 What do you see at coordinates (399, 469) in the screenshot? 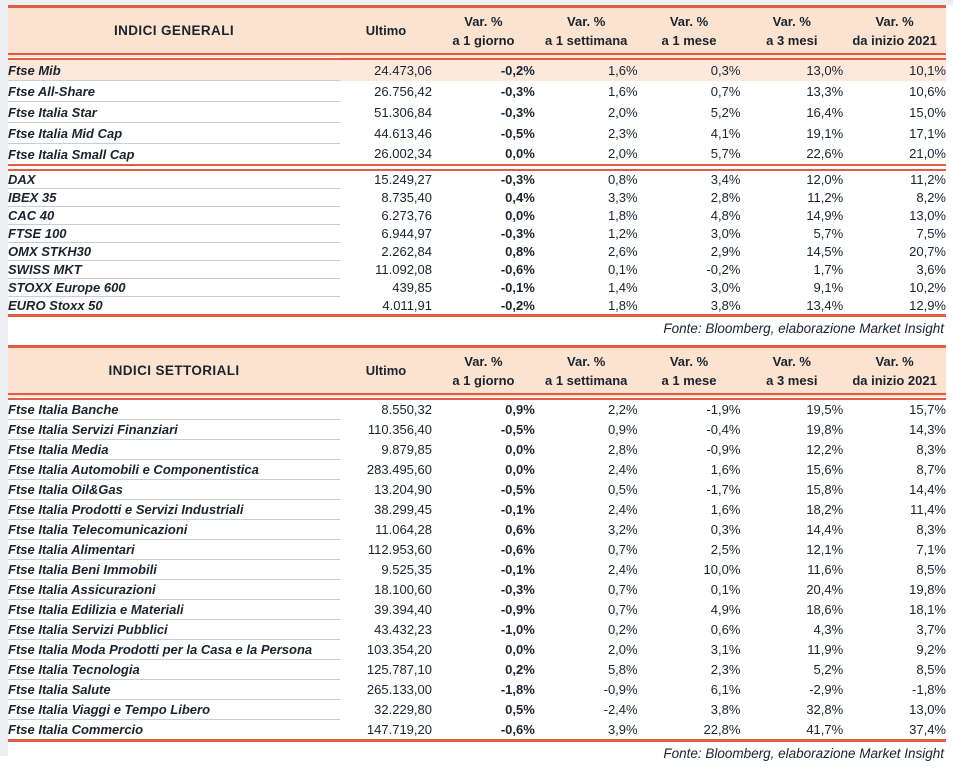
I see `ultimo-value-cell: 283.495,60` at bounding box center [399, 469].